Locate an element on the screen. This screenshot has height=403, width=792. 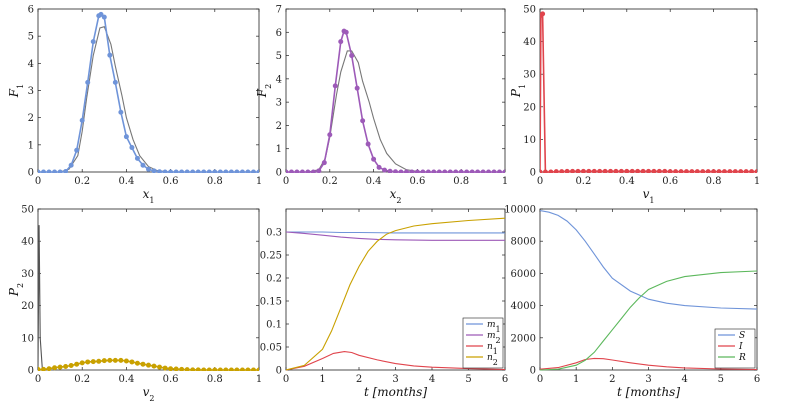
x-axis-label: v2 is located at coordinates (149, 394).